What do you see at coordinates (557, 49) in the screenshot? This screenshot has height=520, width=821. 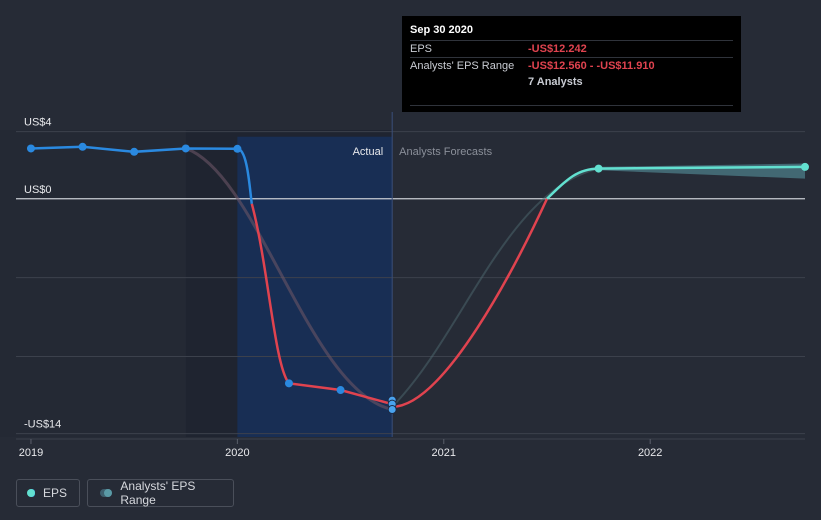 I see `tooltip-eps-value: -US$12.242` at bounding box center [557, 49].